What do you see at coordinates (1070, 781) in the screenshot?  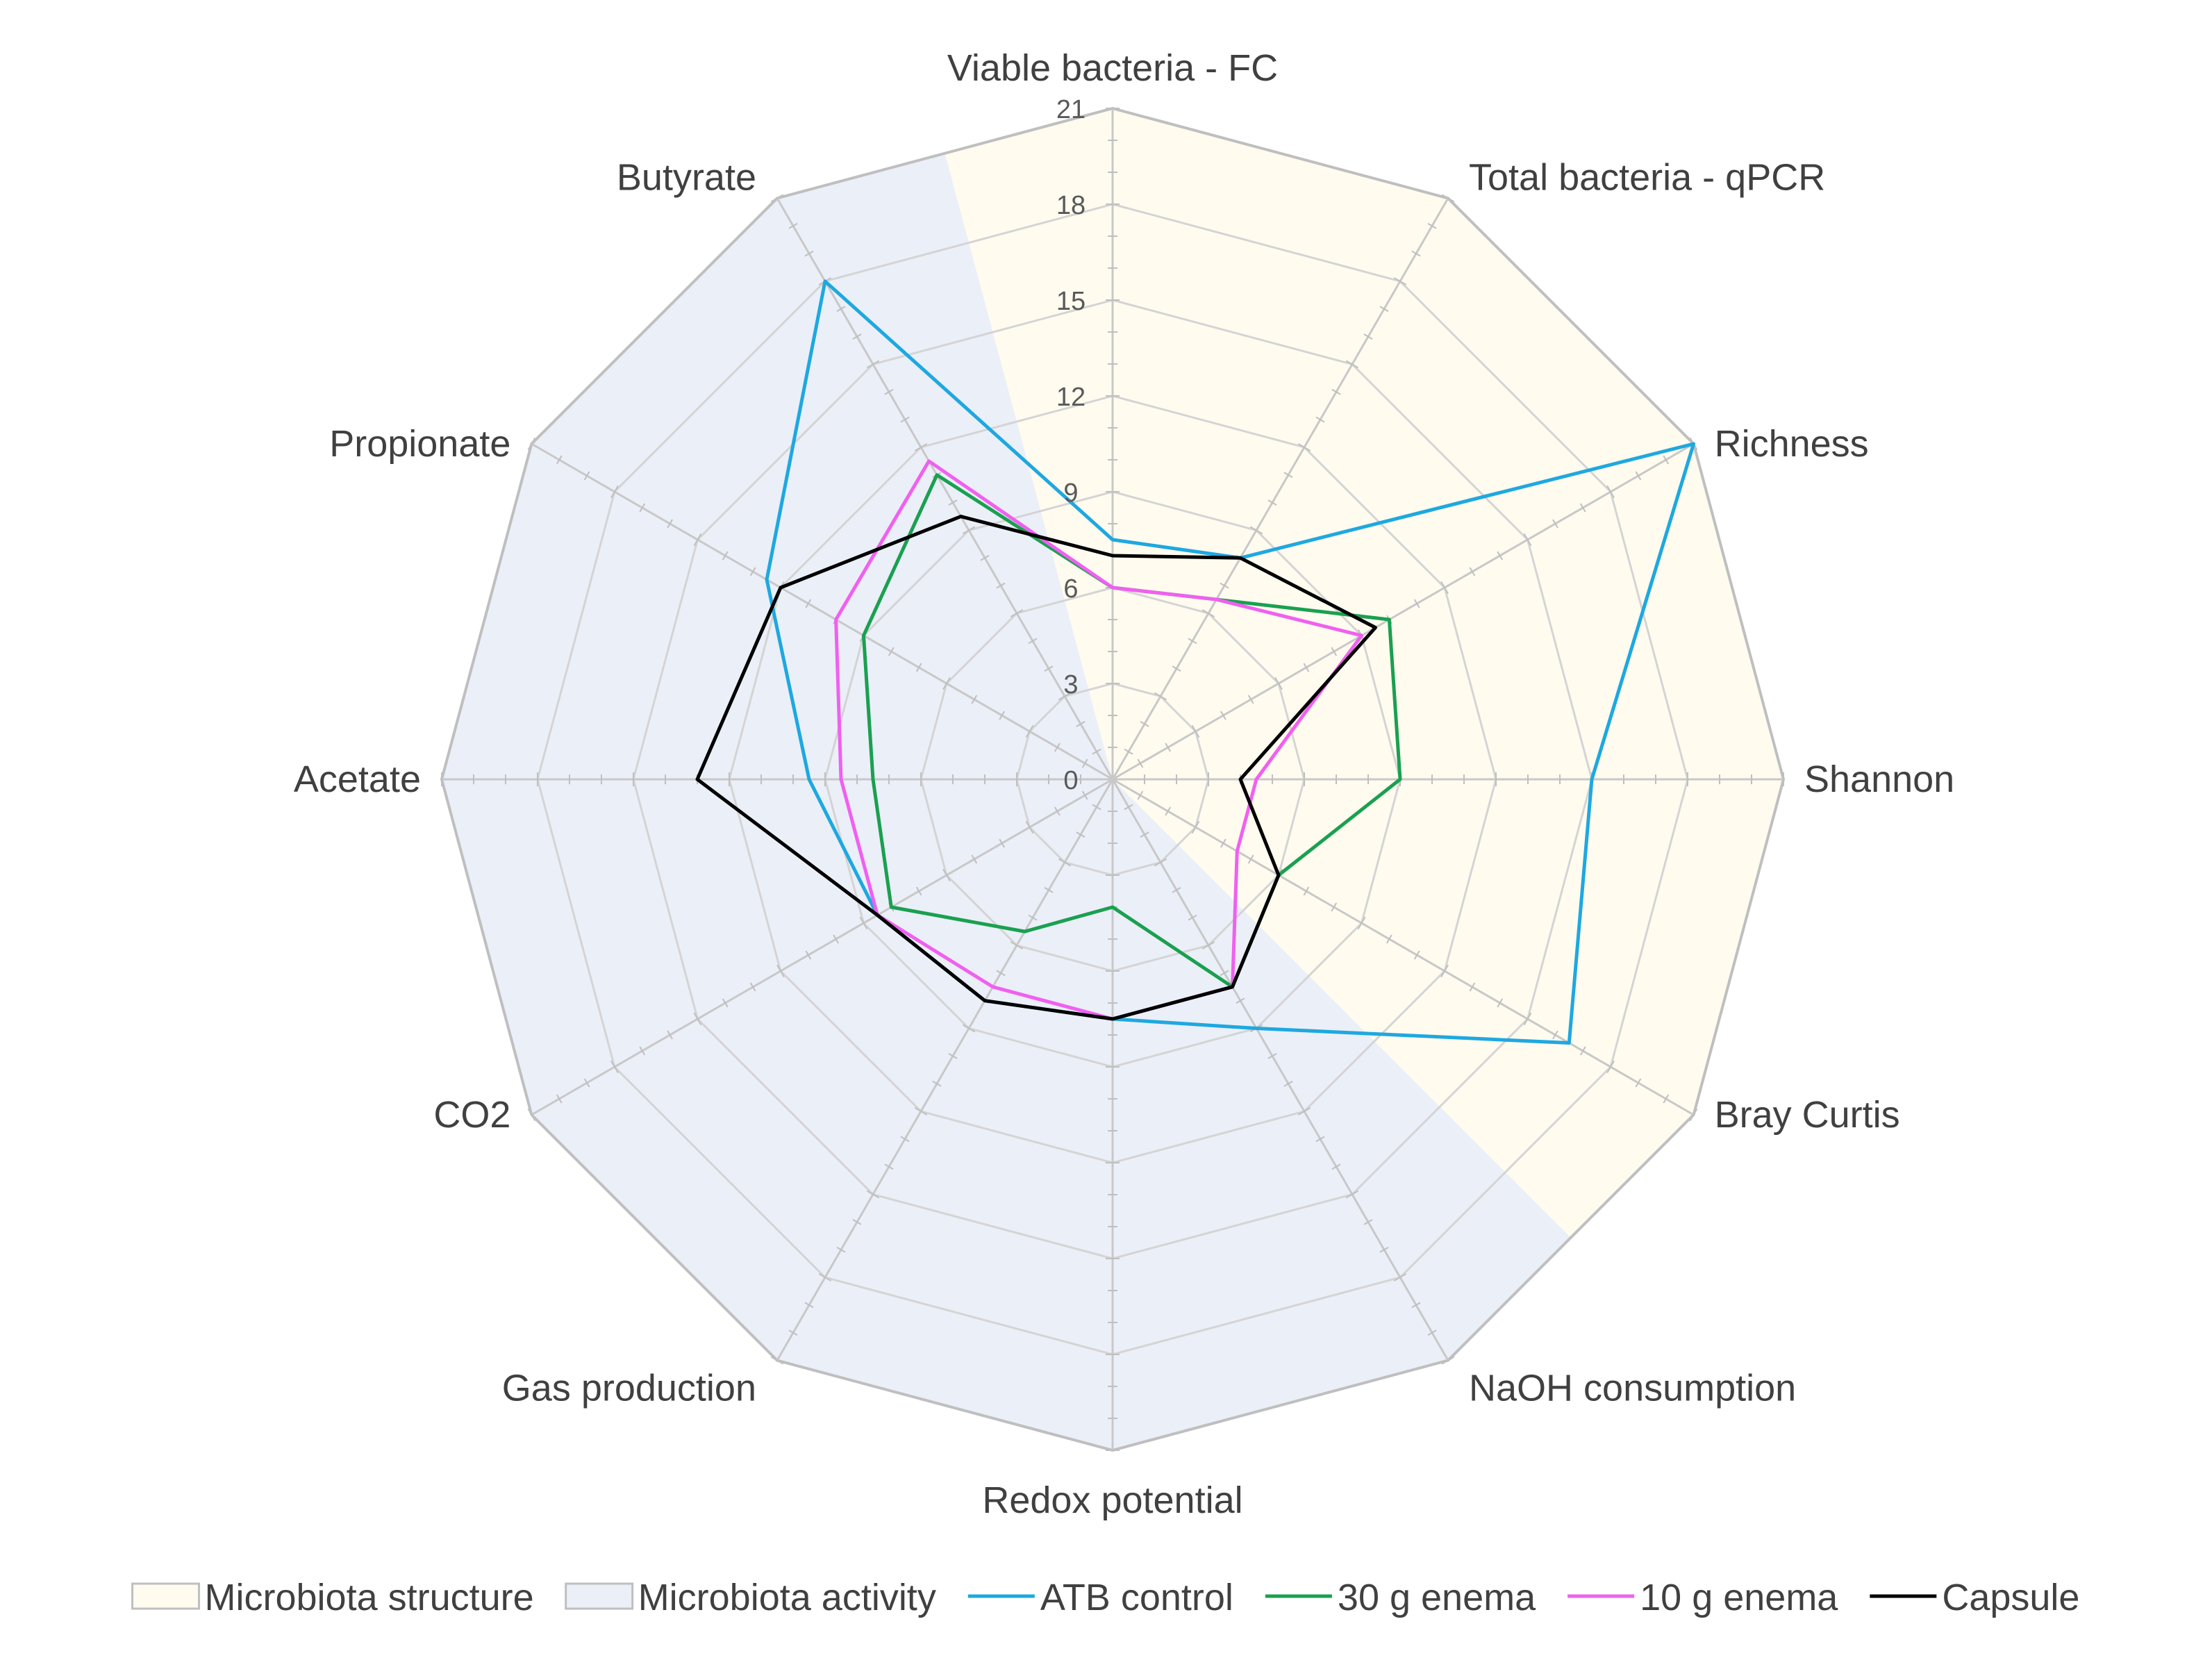 I see `tick-label: 0` at bounding box center [1070, 781].